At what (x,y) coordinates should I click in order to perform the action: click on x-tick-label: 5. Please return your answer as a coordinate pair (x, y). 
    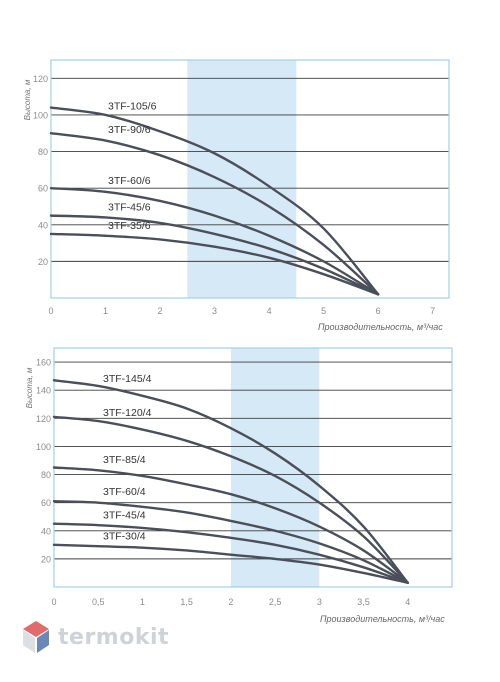
    Looking at the image, I should click on (323, 311).